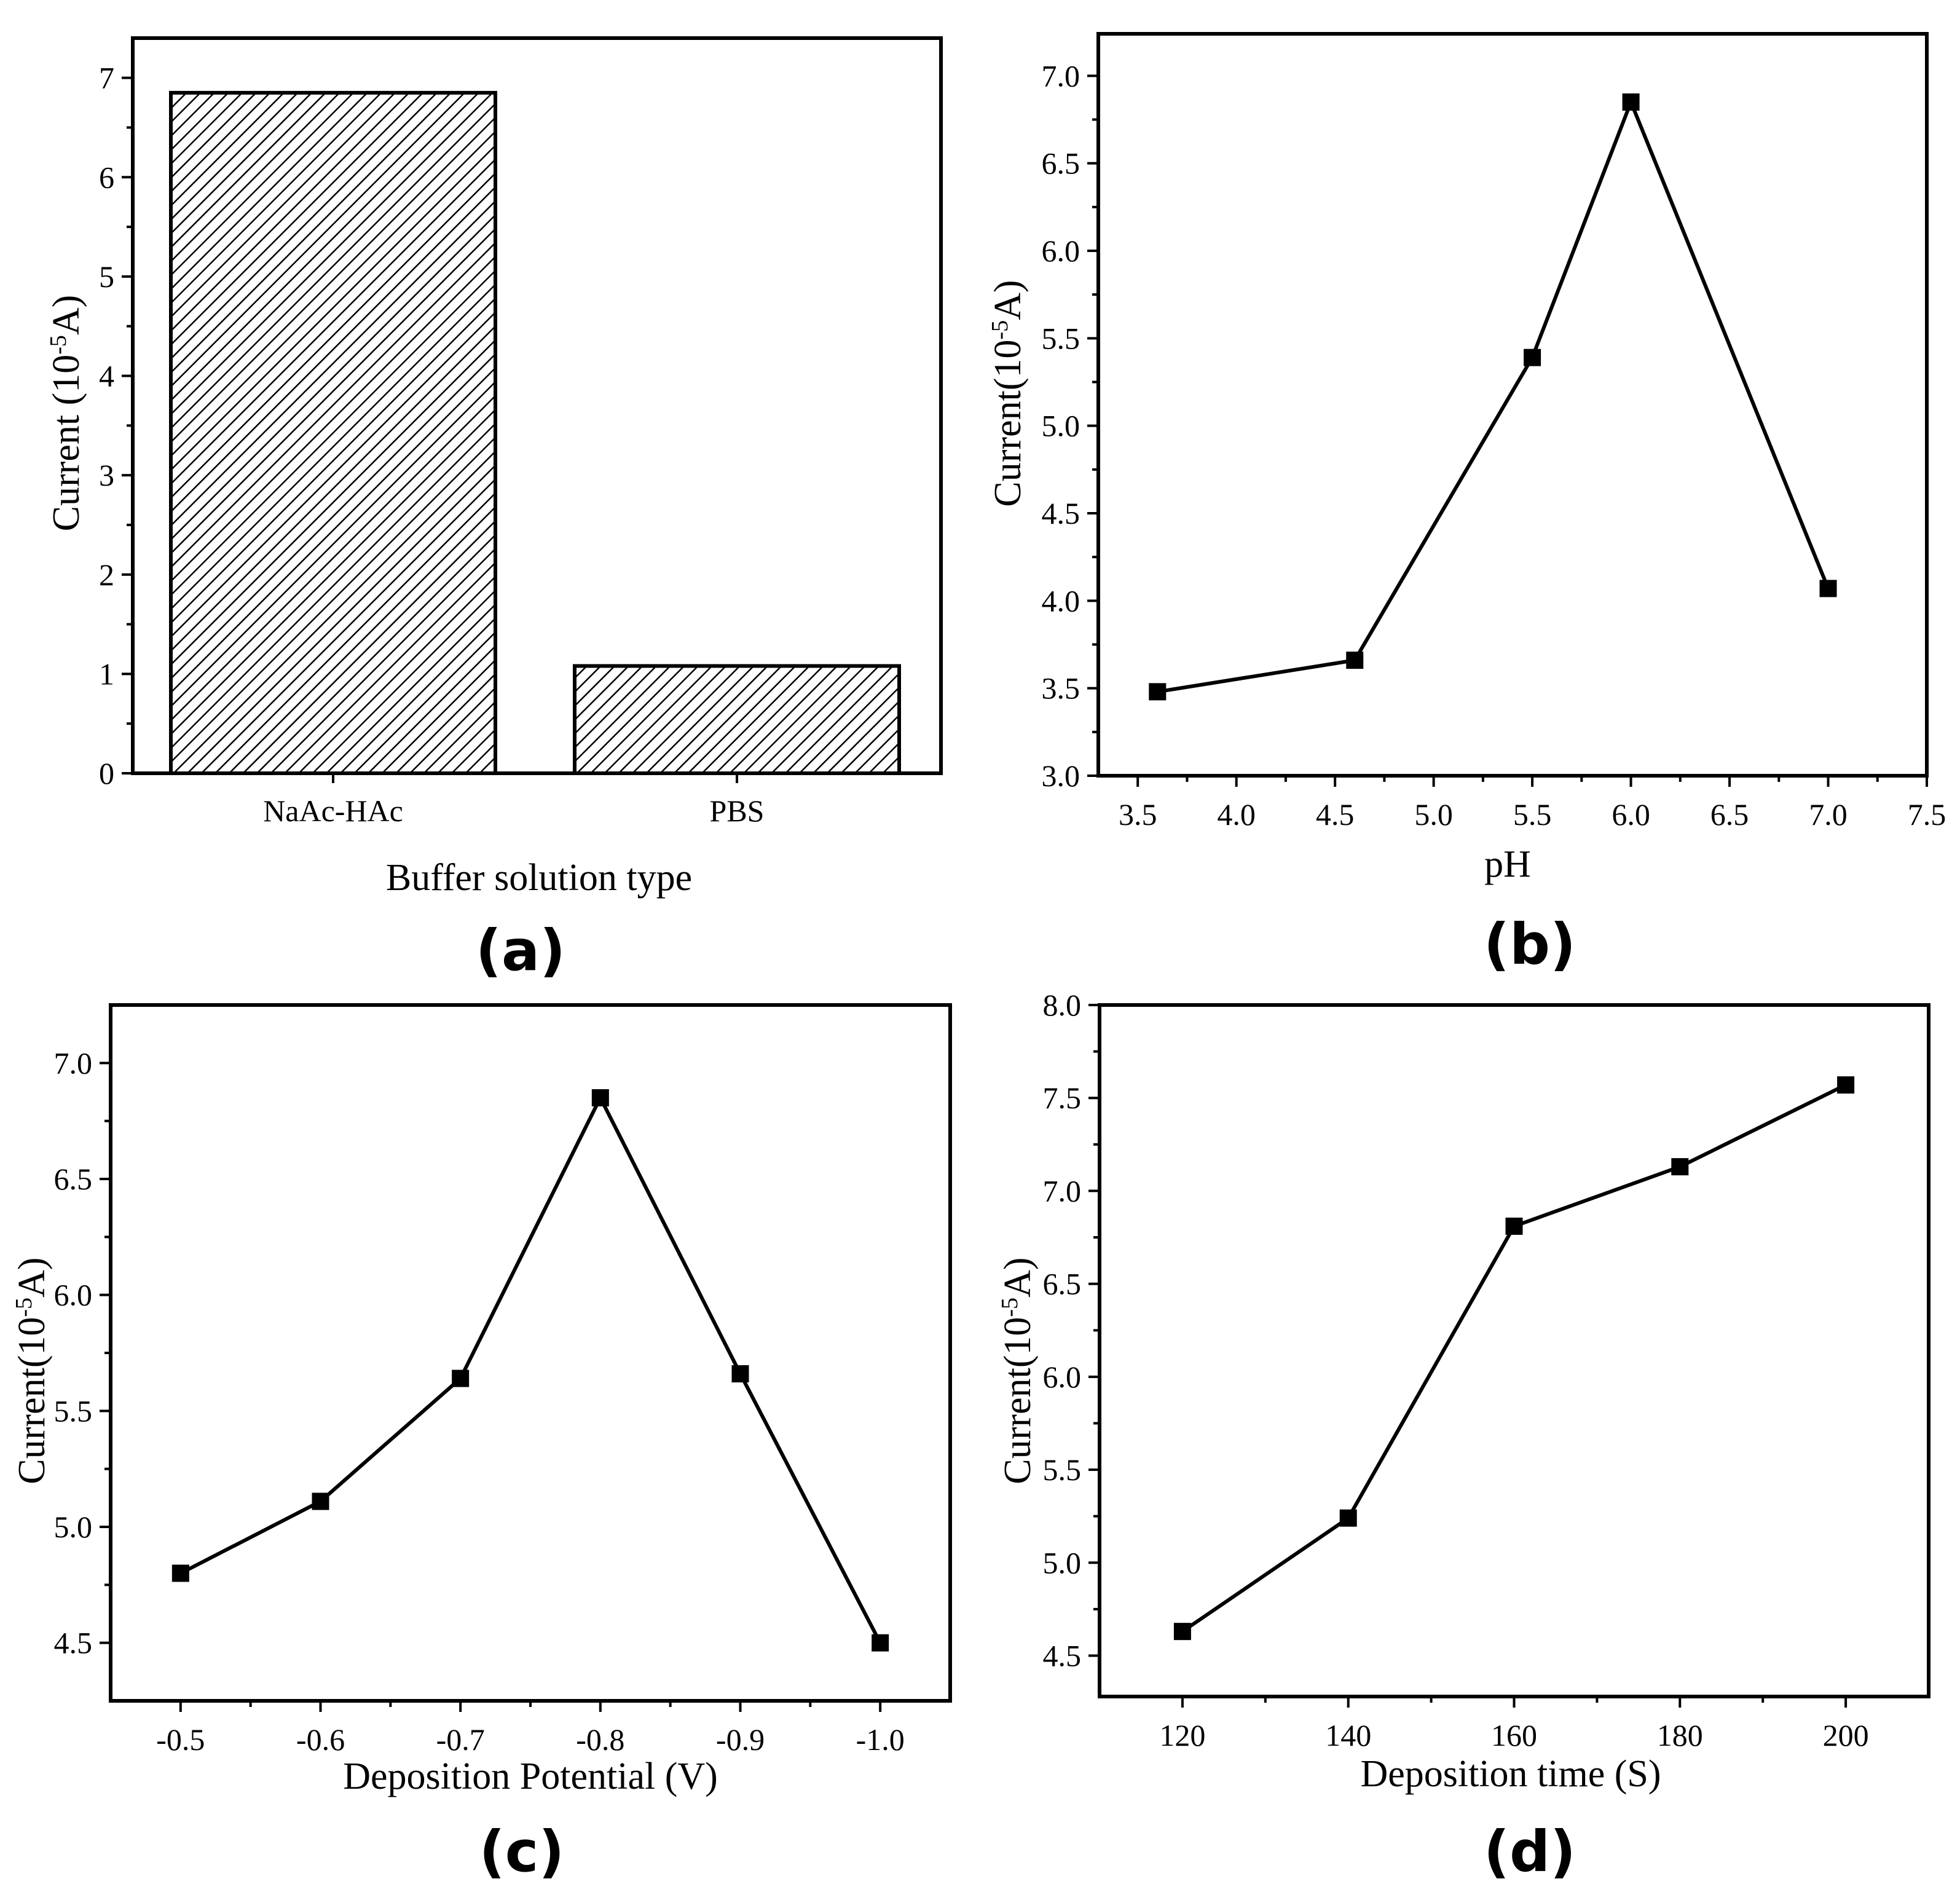  I want to click on panel-a-y-tick-label: 2, so click(106, 575).